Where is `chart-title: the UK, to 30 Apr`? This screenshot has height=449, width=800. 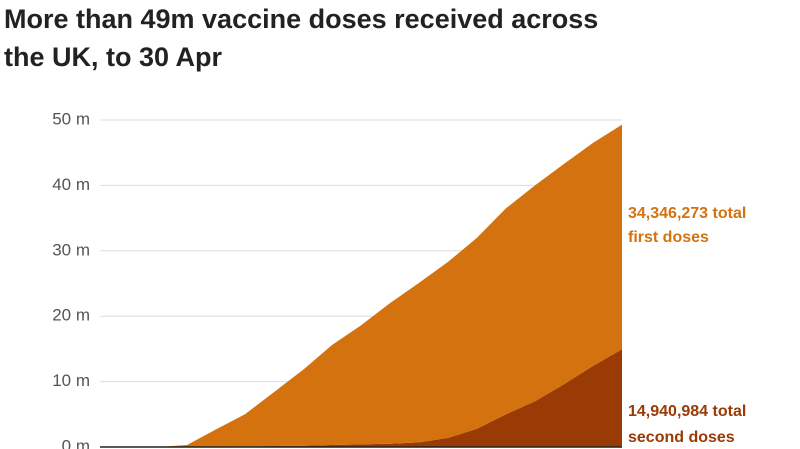
chart-title: the UK, to 30 Apr is located at coordinates (113, 57).